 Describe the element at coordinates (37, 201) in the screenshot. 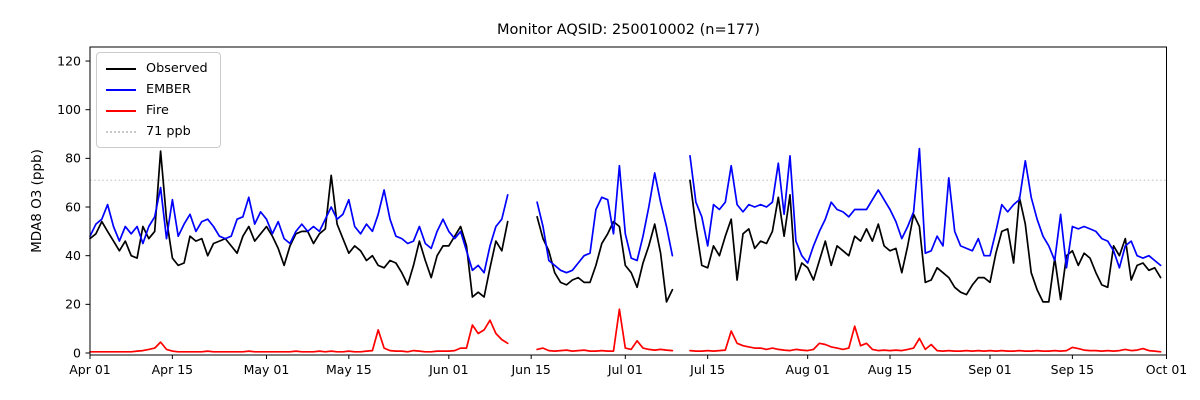

I see `y-axis-label: MDA8 O3 (ppb)` at that location.